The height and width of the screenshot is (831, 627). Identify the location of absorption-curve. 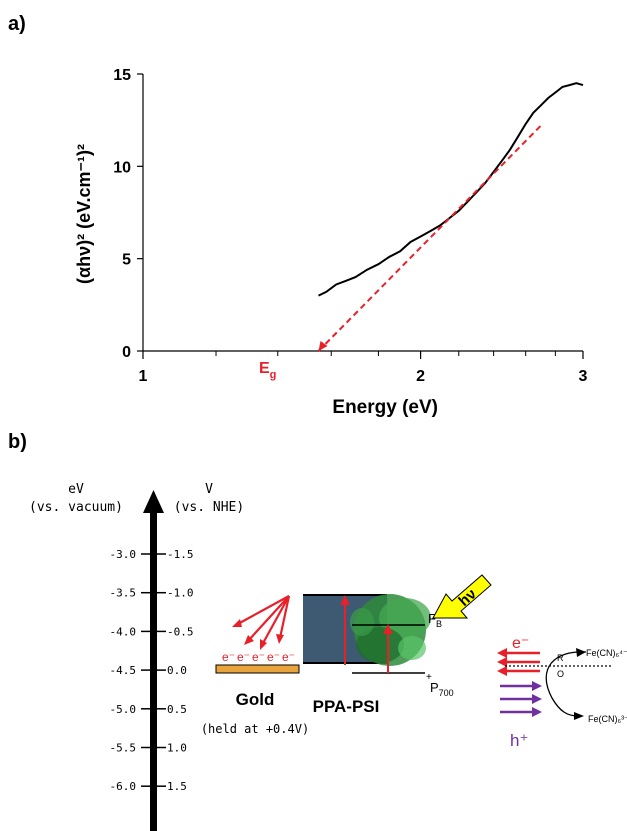
(451, 189).